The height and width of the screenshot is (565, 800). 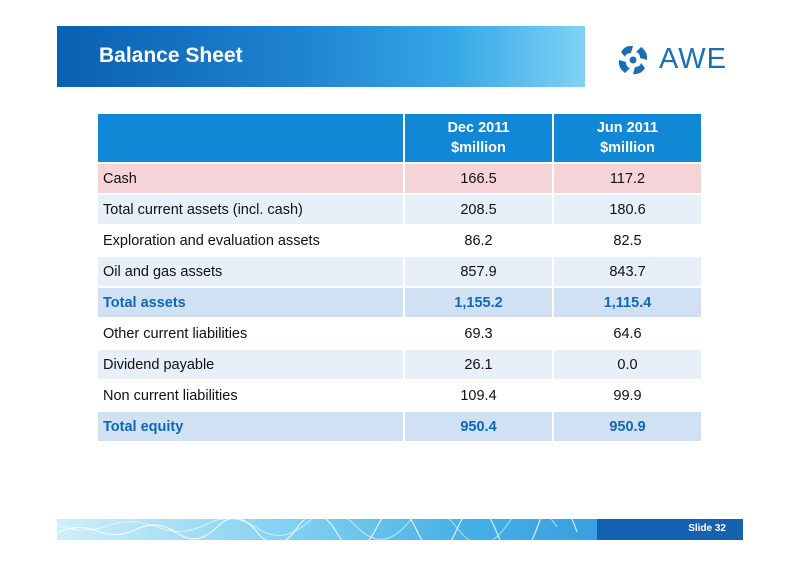 I want to click on row-label: Total current assets (incl. cash), so click(x=251, y=210).